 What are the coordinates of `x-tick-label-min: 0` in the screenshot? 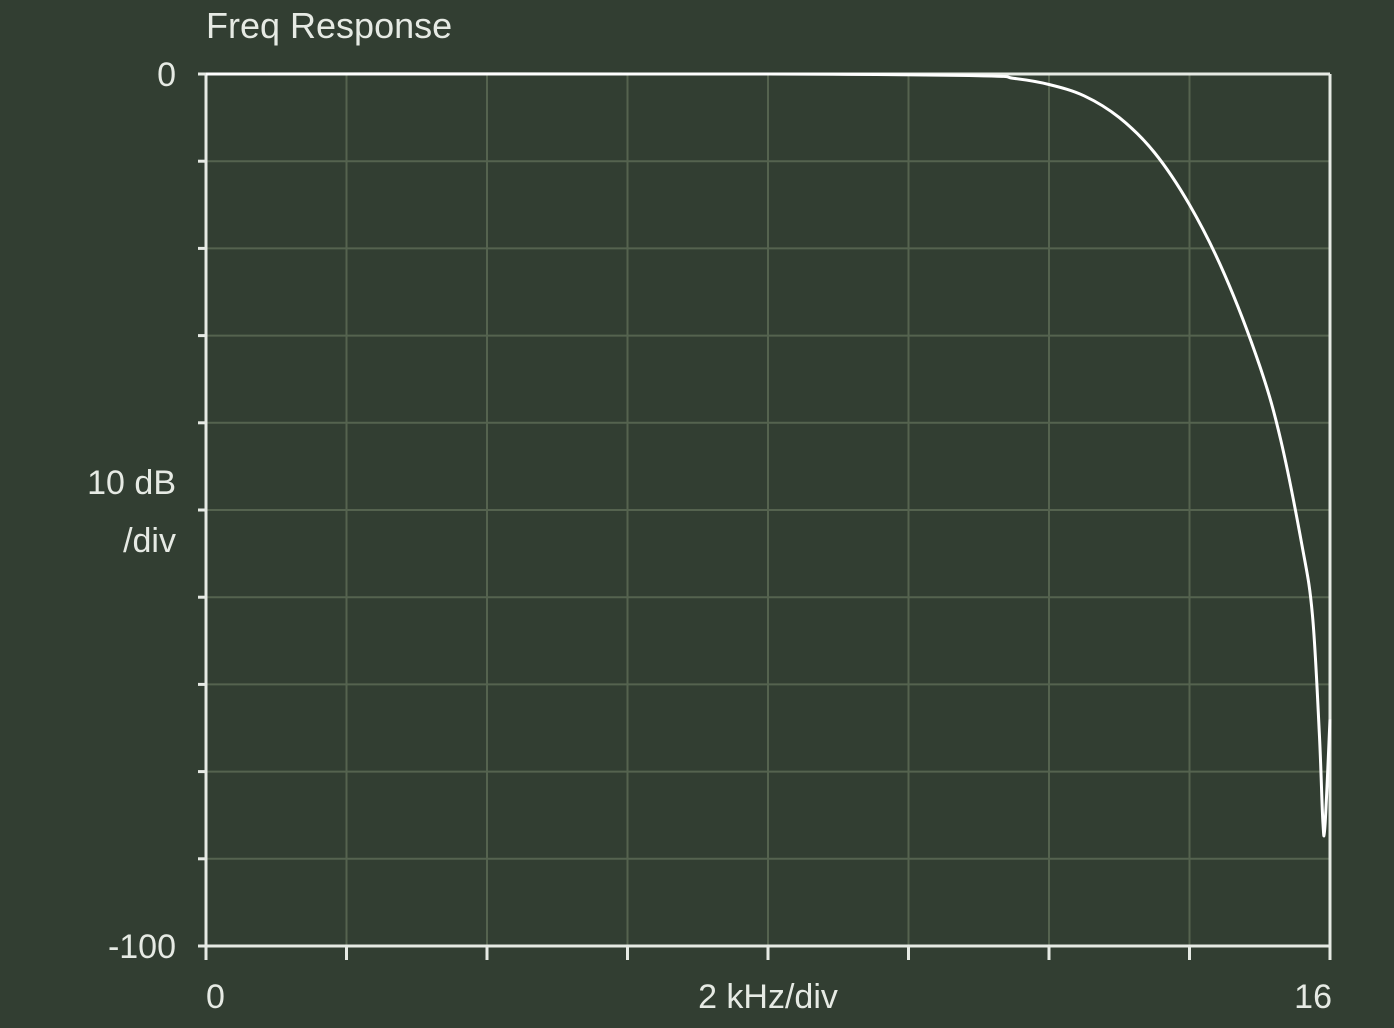 It's located at (215, 997).